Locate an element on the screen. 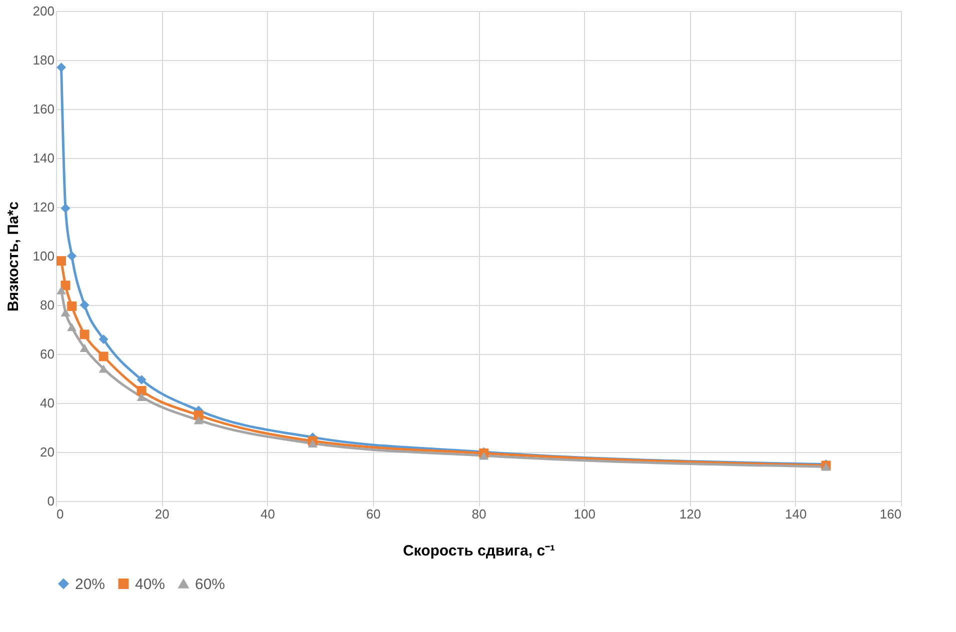  x-tick-label: 160 is located at coordinates (891, 514).